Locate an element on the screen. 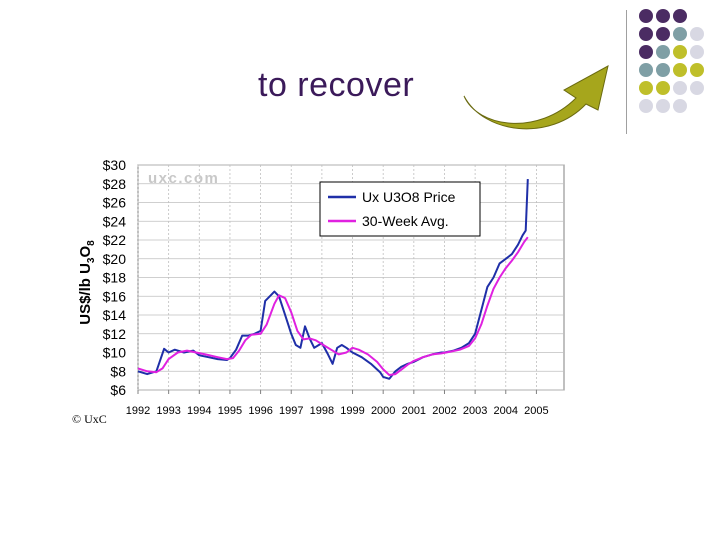  x-tick-label: 1994 is located at coordinates (199, 411).